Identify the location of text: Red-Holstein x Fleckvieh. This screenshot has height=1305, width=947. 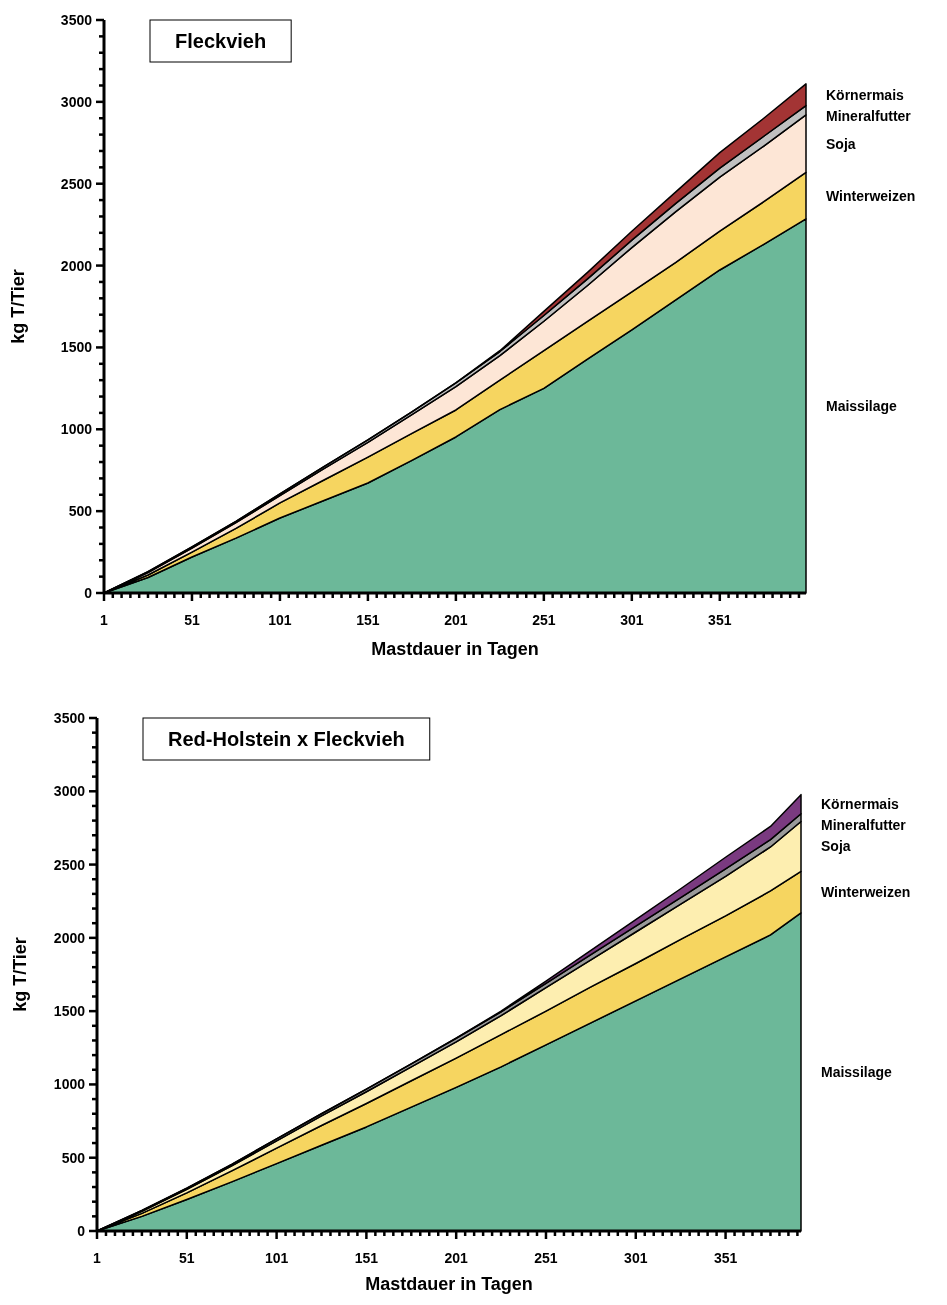
(286, 739).